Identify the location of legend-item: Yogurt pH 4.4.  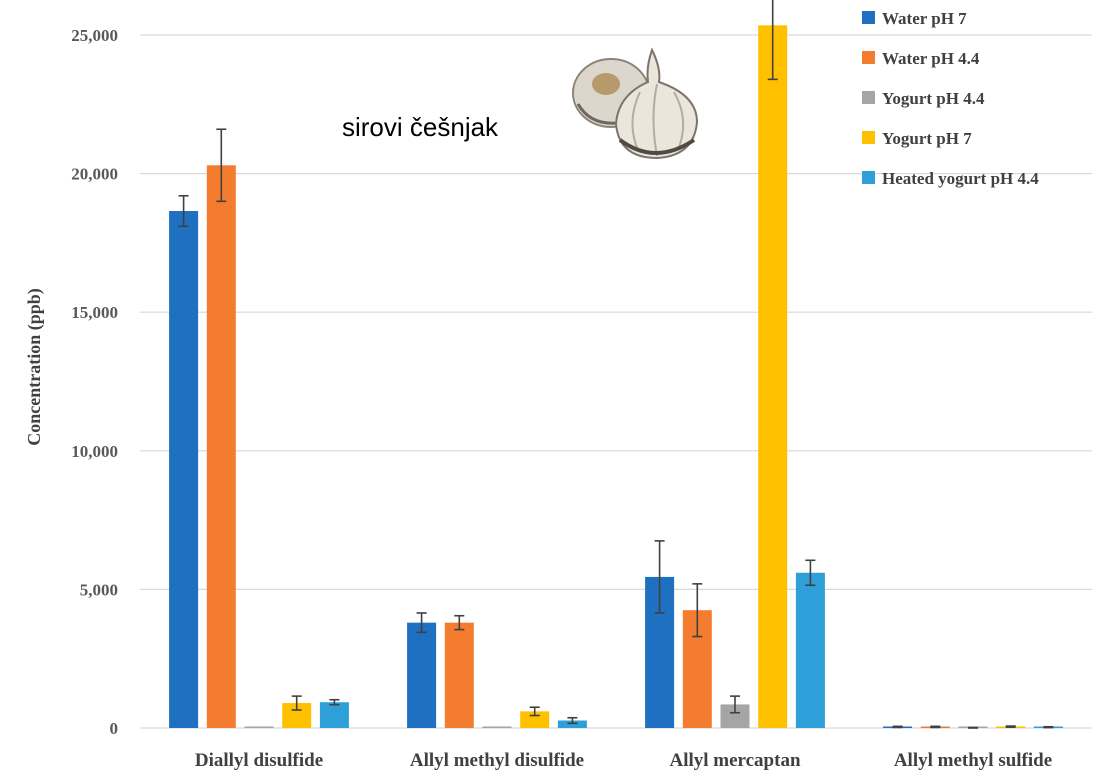
(923, 98).